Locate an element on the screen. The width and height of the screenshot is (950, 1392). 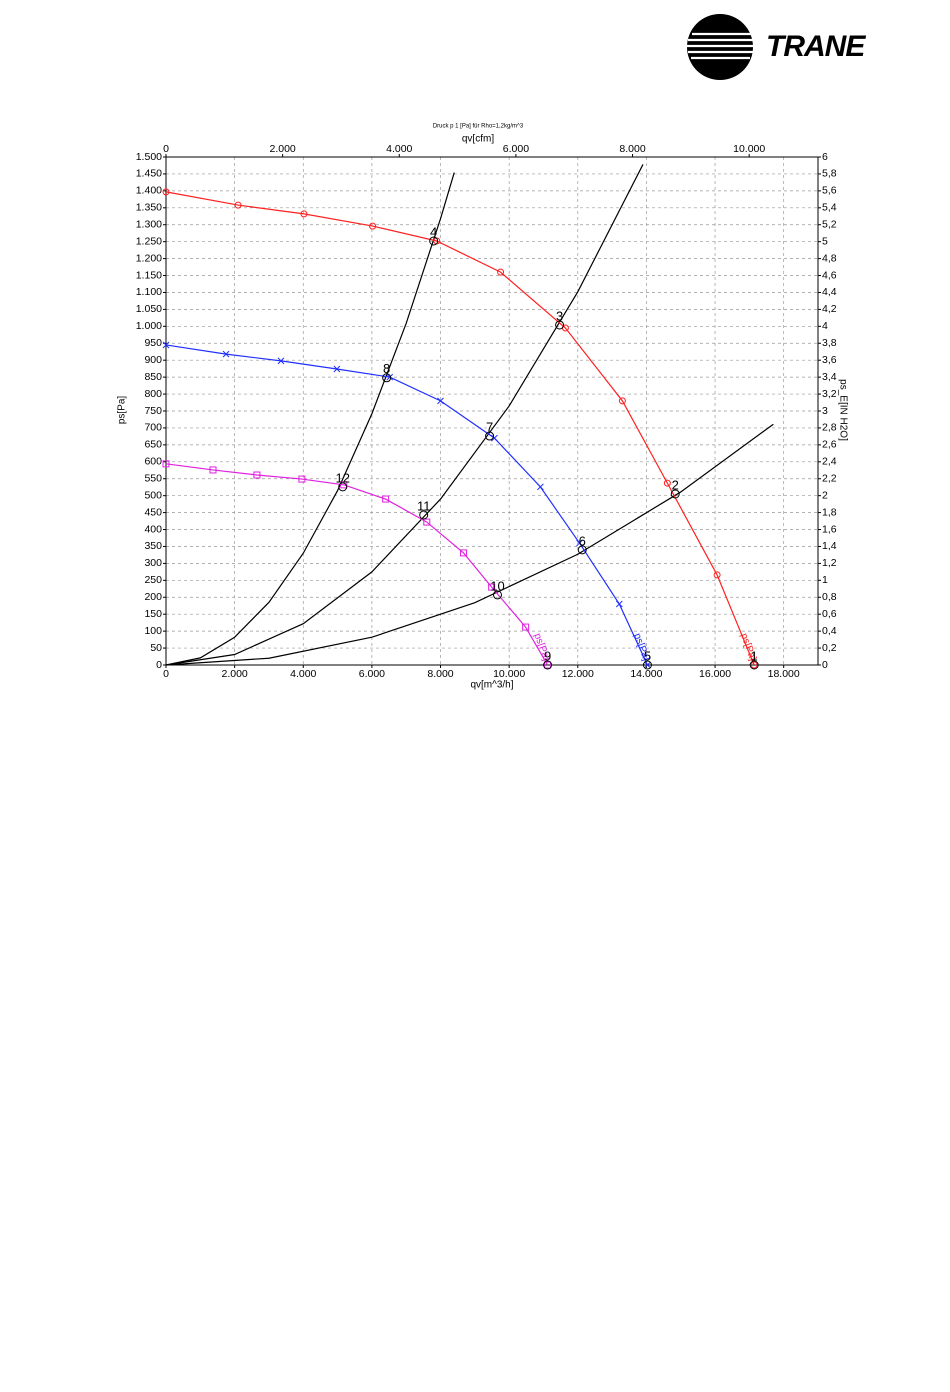
y-tick-label: 1.200 is located at coordinates (149, 258).